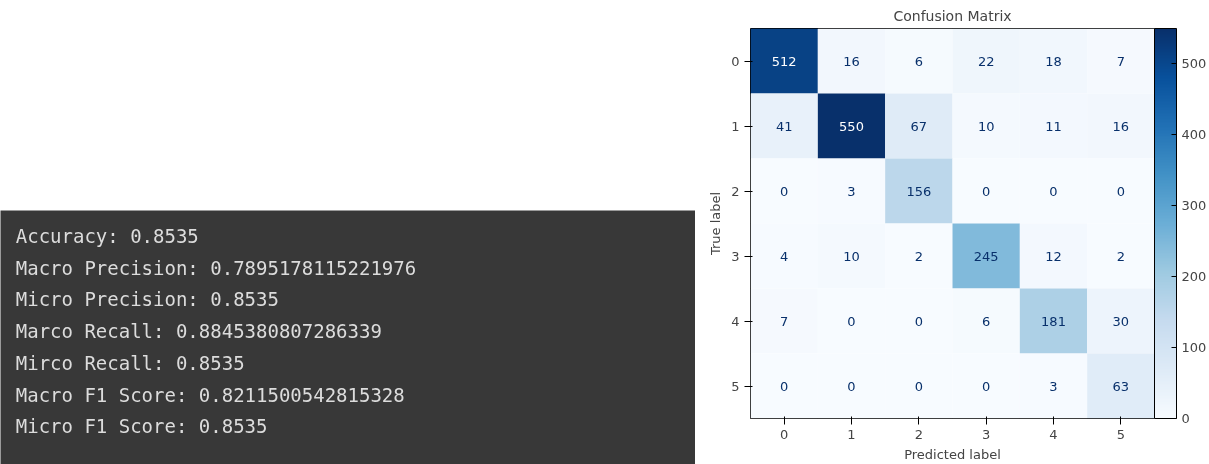 The height and width of the screenshot is (464, 1209). What do you see at coordinates (952, 454) in the screenshot?
I see `x-axis-title: Predicted label` at bounding box center [952, 454].